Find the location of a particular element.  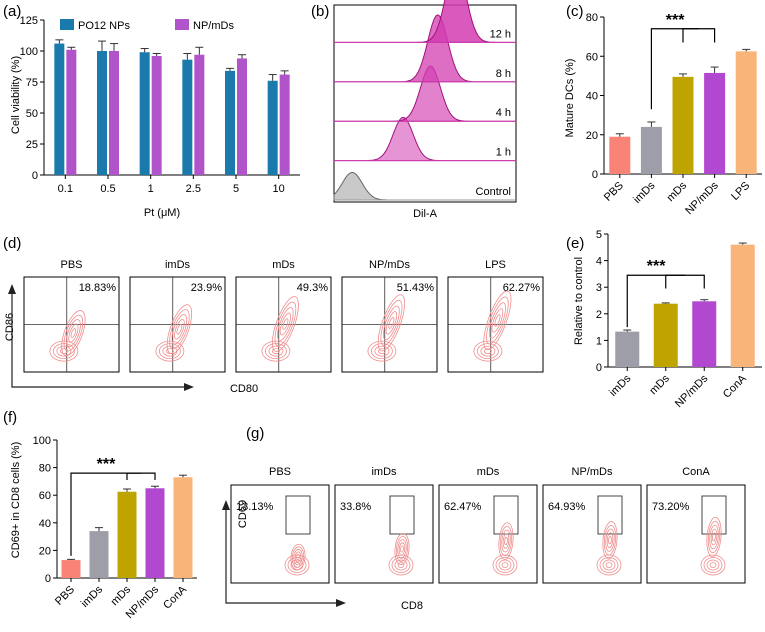

b-trace-label: 12 h is located at coordinates (500, 34).